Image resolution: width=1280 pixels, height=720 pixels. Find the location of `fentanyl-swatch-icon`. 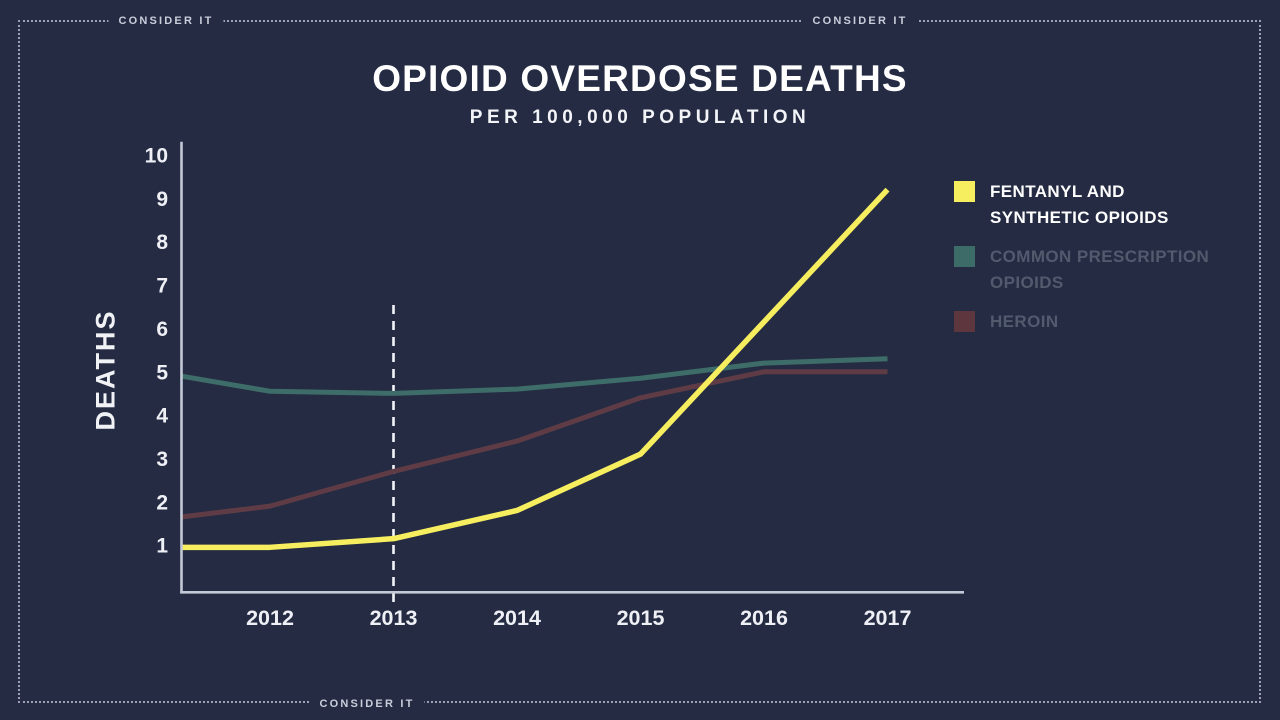

fentanyl-swatch-icon is located at coordinates (964, 191).